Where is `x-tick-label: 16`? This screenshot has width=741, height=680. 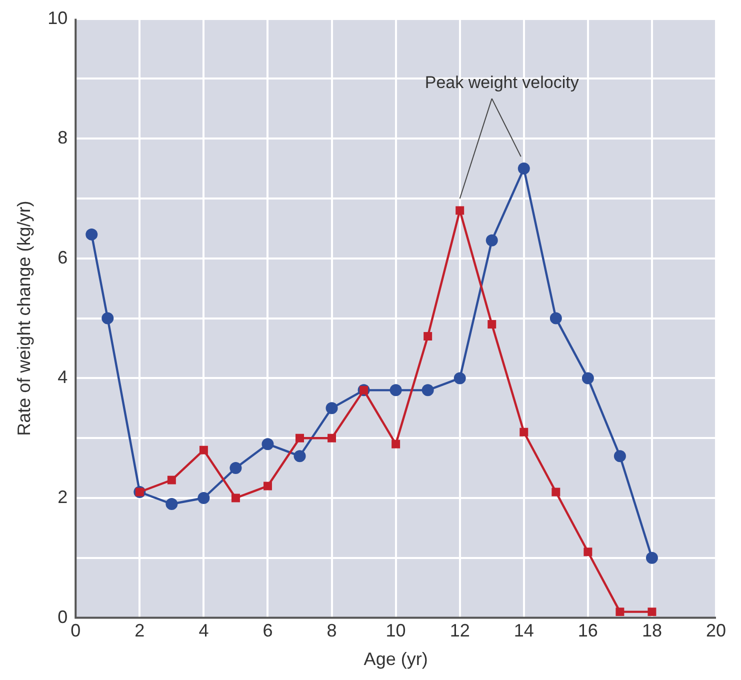 x-tick-label: 16 is located at coordinates (588, 630).